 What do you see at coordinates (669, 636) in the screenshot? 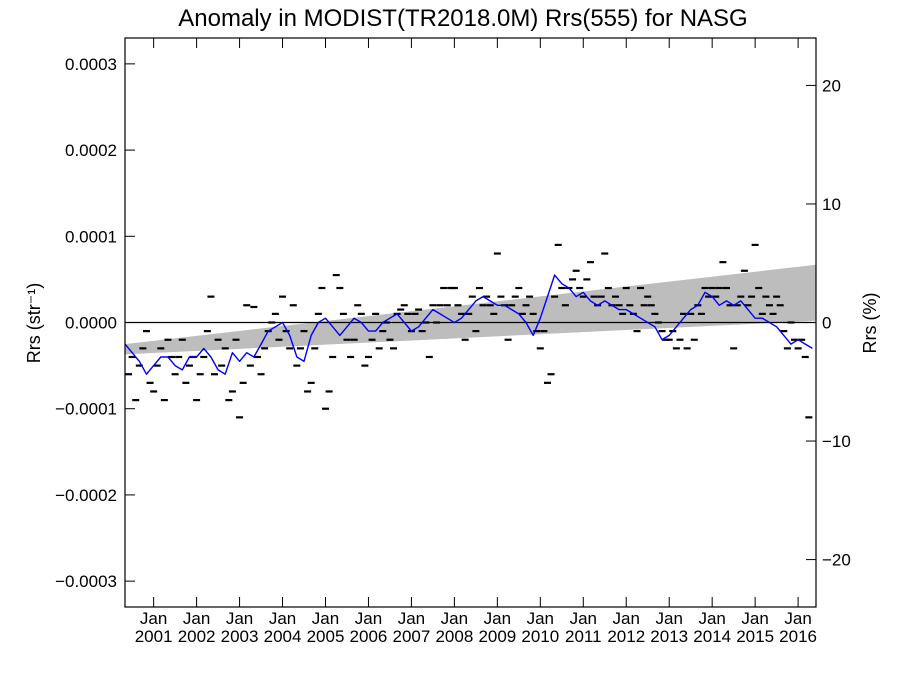
I see `x-tick-label-year: 2013` at bounding box center [669, 636].